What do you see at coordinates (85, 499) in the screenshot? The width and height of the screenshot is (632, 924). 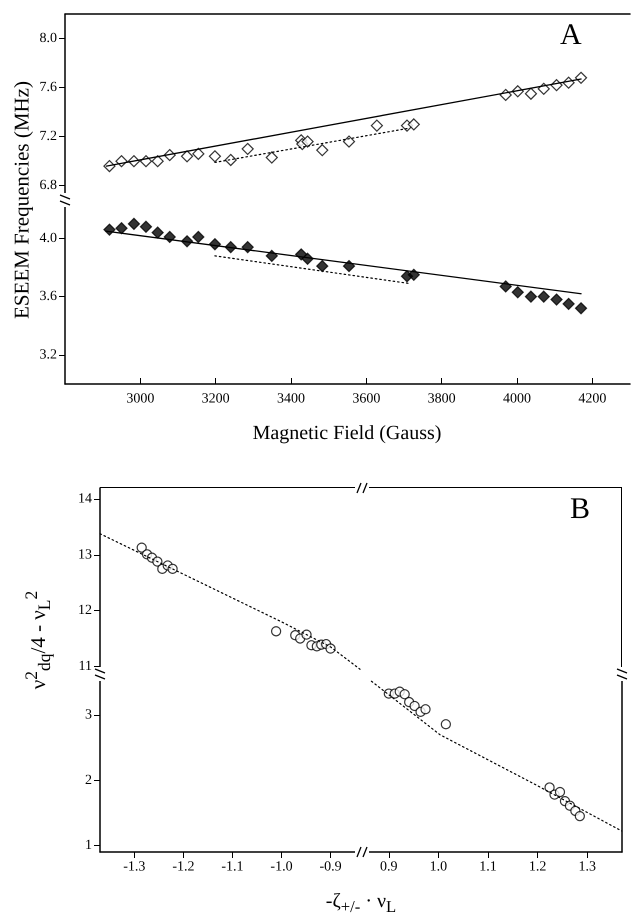 I see `y-tick-label: 14` at bounding box center [85, 499].